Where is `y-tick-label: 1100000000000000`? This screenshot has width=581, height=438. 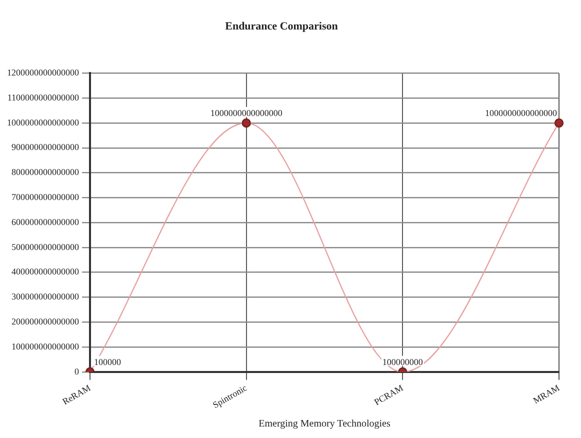 y-tick-label: 1100000000000000 is located at coordinates (43, 97).